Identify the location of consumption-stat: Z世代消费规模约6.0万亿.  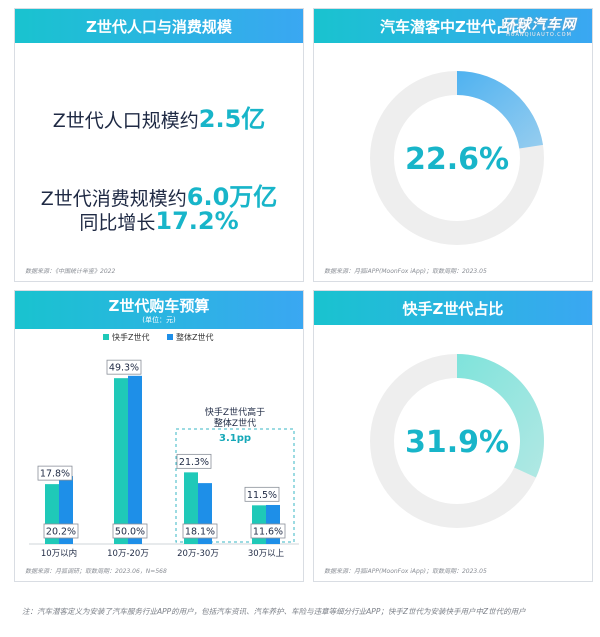
(159, 194).